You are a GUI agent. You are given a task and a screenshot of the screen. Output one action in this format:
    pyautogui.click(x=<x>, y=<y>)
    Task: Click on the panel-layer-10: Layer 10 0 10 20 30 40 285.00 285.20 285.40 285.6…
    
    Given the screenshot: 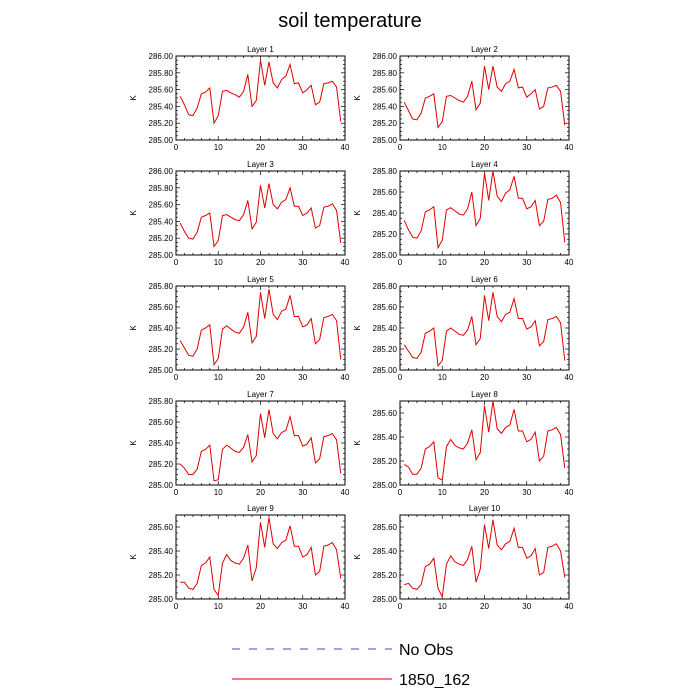 What is the action you would take?
    pyautogui.click(x=463, y=557)
    